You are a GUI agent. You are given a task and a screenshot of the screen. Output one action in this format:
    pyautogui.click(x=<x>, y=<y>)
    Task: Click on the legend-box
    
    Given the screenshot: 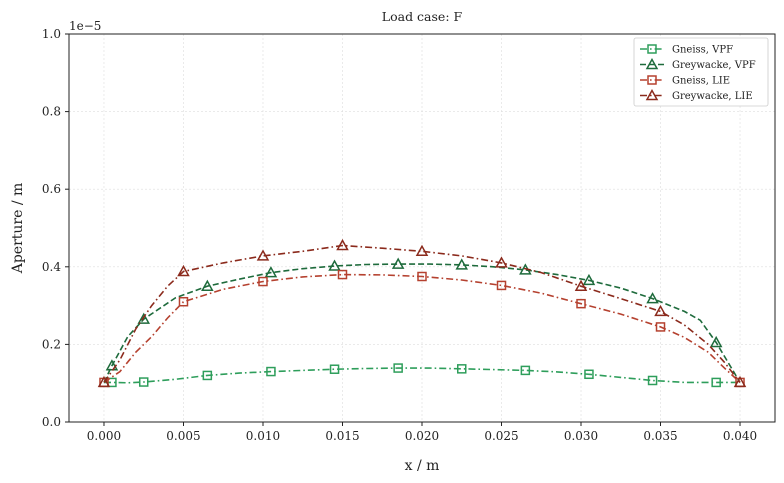 What is the action you would take?
    pyautogui.click(x=701, y=72)
    